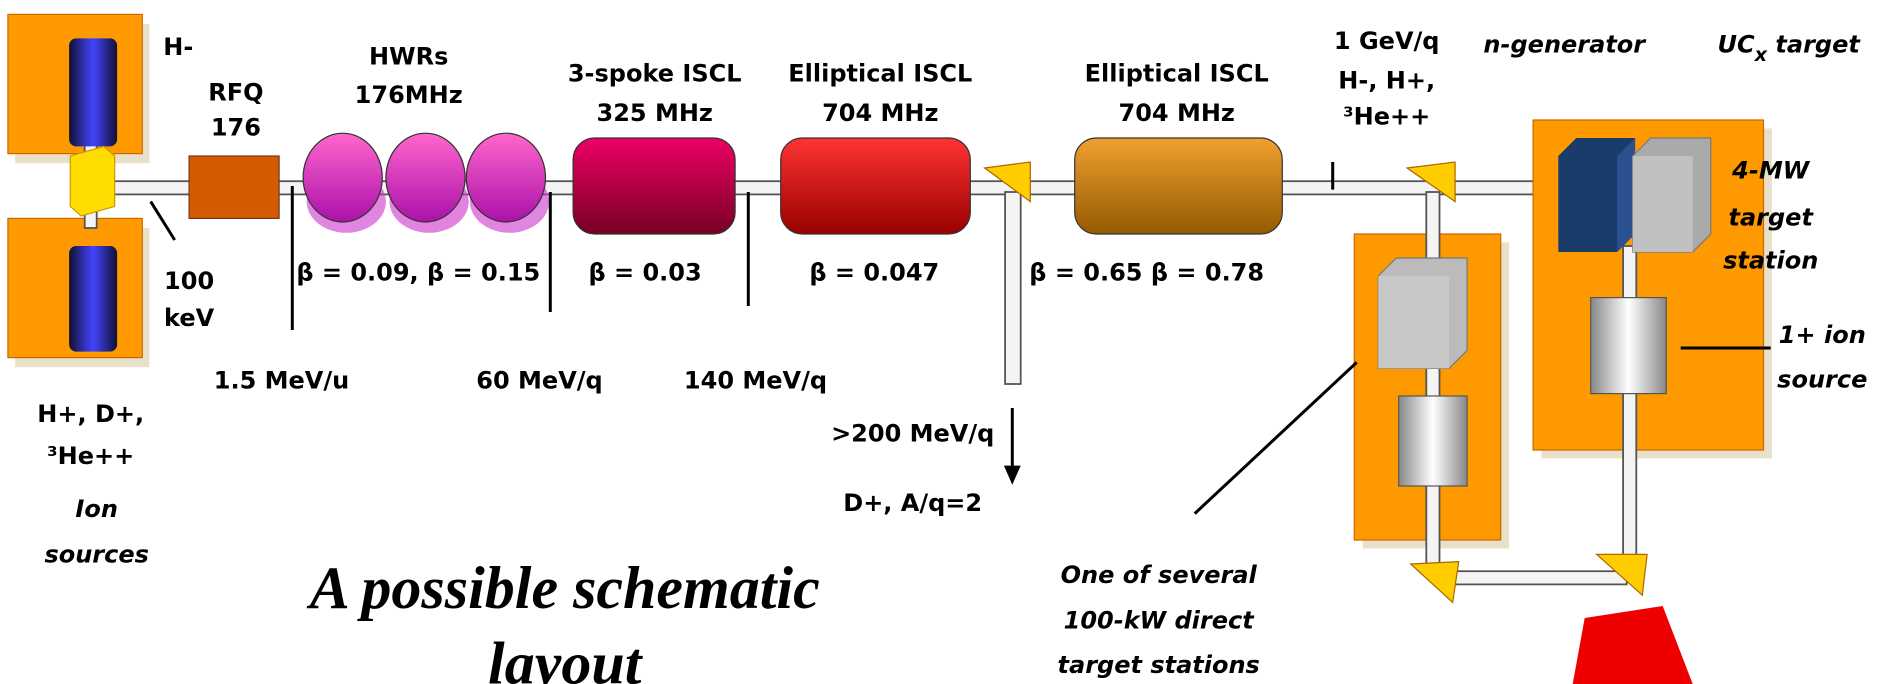 Image resolution: width=1883 pixels, height=684 pixels. What do you see at coordinates (1822, 379) in the screenshot?
I see `label: source` at bounding box center [1822, 379].